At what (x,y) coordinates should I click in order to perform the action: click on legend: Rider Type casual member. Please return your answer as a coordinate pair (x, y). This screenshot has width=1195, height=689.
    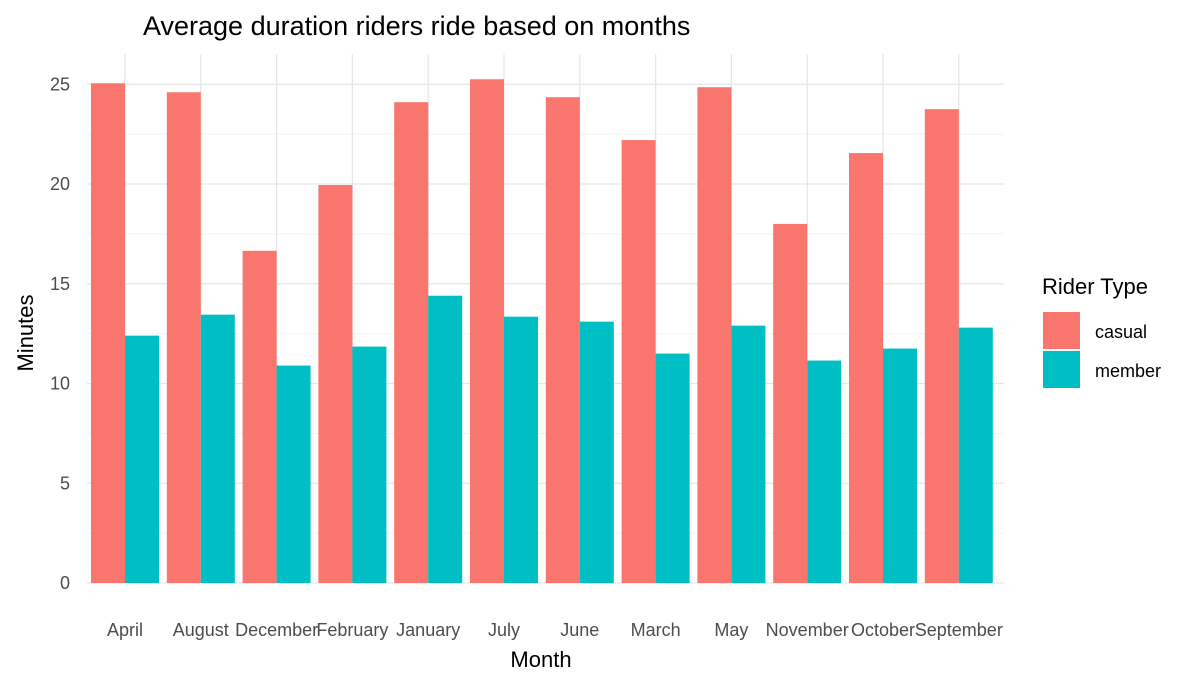
    Looking at the image, I should click on (1101, 331).